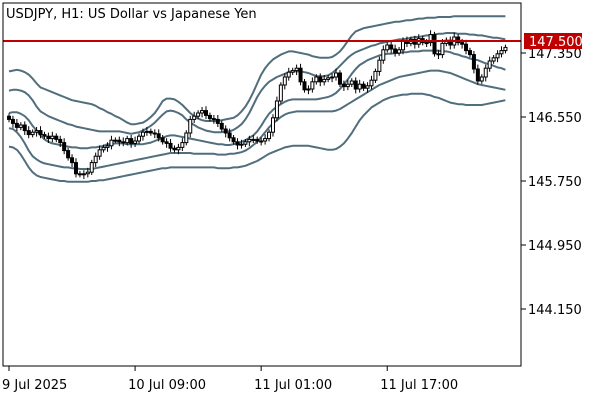 The height and width of the screenshot is (400, 600). What do you see at coordinates (556, 42) in the screenshot?
I see `price-level-label: 147.500` at bounding box center [556, 42].